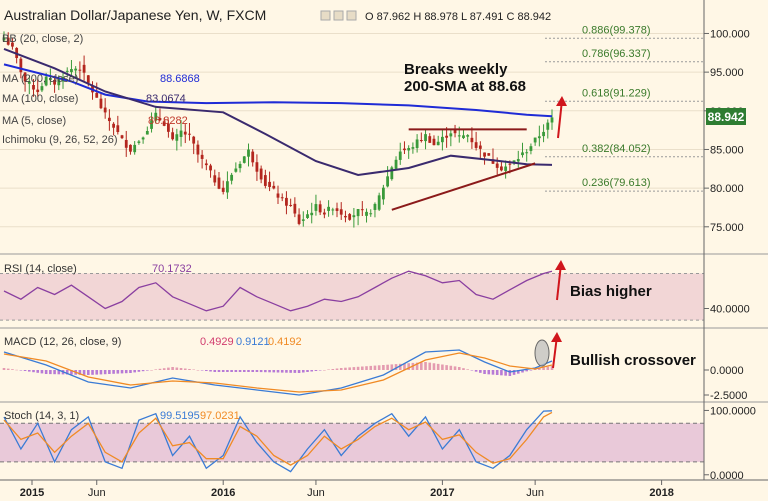  I want to click on fib-label: 0.886(99.378), so click(616, 30).